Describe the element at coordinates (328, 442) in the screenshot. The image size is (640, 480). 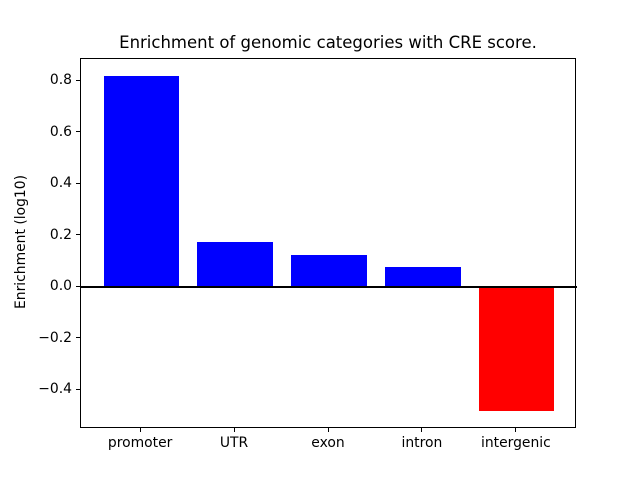
I see `x-tick-label-exon: exon` at that location.